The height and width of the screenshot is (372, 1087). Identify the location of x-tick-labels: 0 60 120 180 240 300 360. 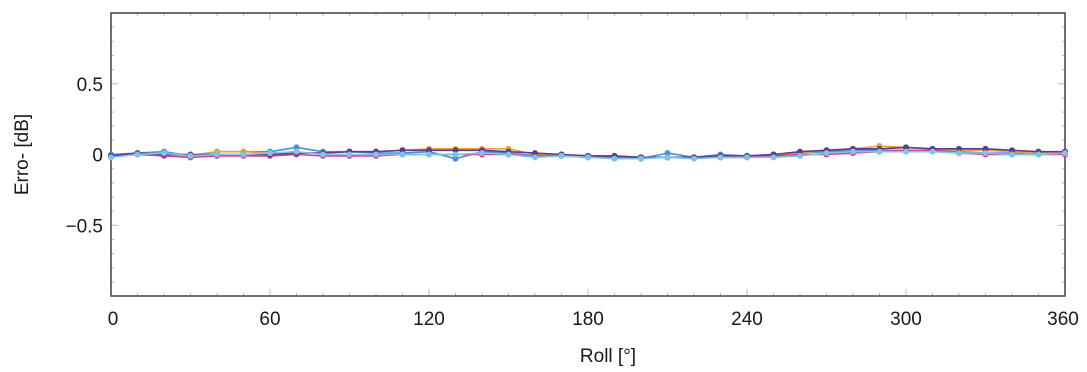
(593, 319).